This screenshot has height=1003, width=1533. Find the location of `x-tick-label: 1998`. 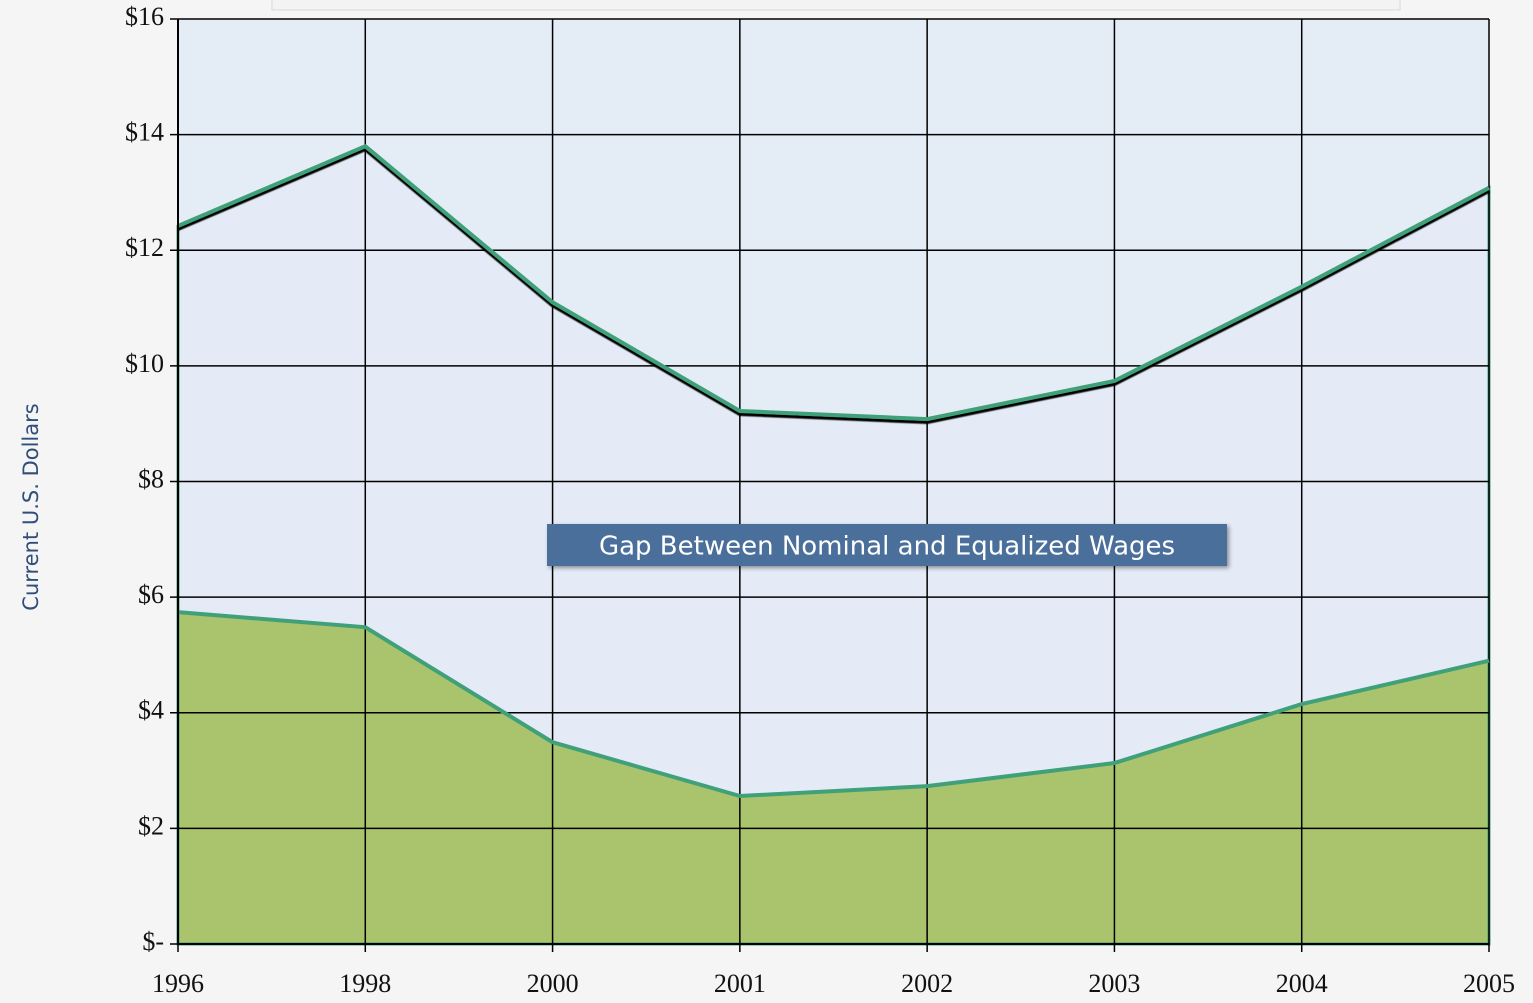

x-tick-label: 1998 is located at coordinates (365, 983).